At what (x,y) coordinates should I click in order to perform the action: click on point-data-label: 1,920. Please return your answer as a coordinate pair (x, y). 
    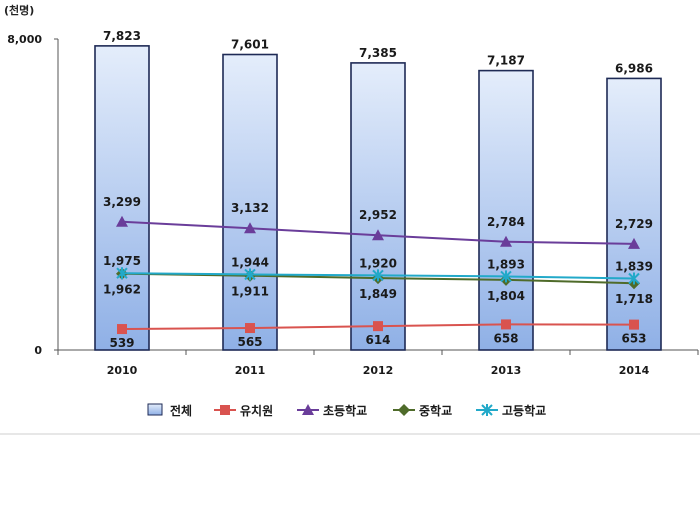
    Looking at the image, I should click on (378, 263).